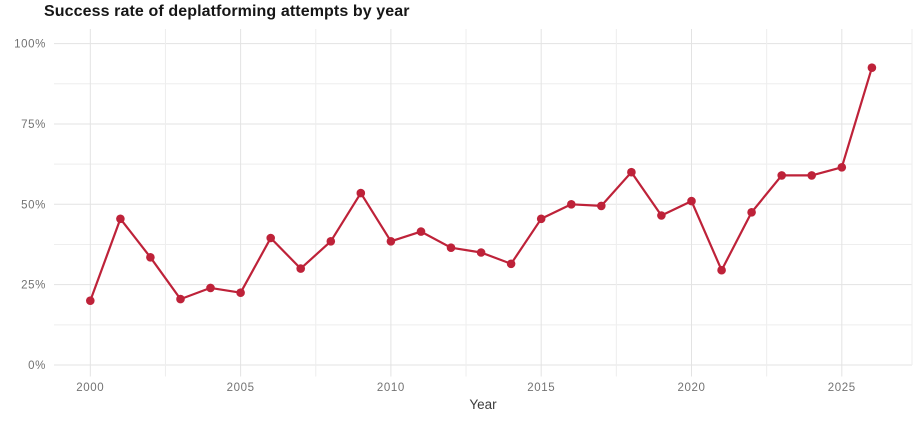 This screenshot has height=421, width=918. What do you see at coordinates (692, 388) in the screenshot?
I see `x-axis-tick-label: 2020` at bounding box center [692, 388].